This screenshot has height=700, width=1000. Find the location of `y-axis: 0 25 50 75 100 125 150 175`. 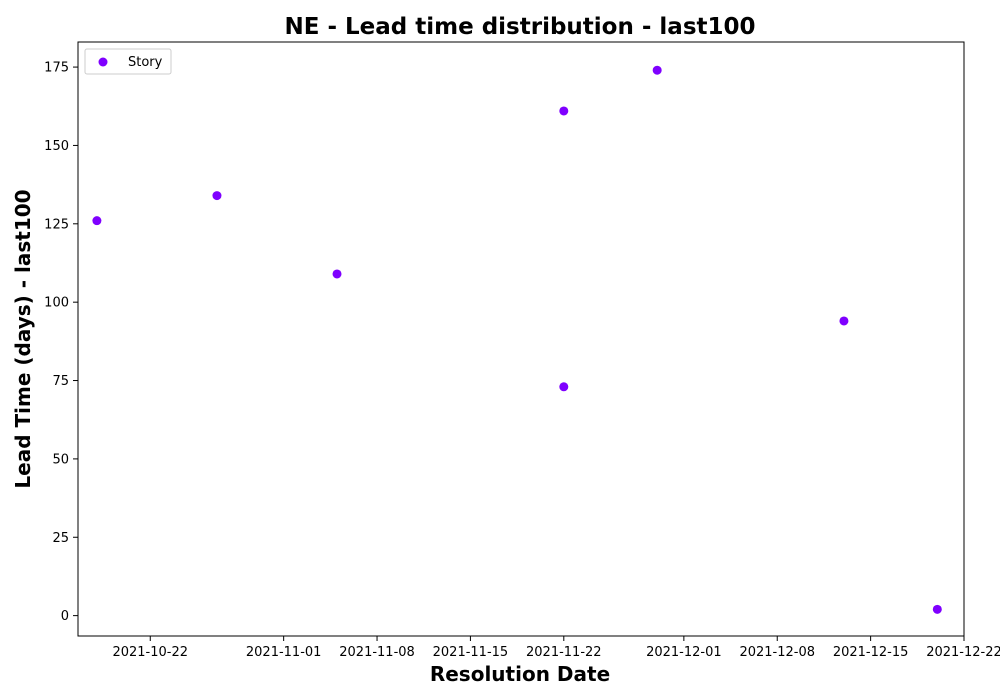

y-axis: 0 25 50 75 100 125 150 175 is located at coordinates (61, 342).